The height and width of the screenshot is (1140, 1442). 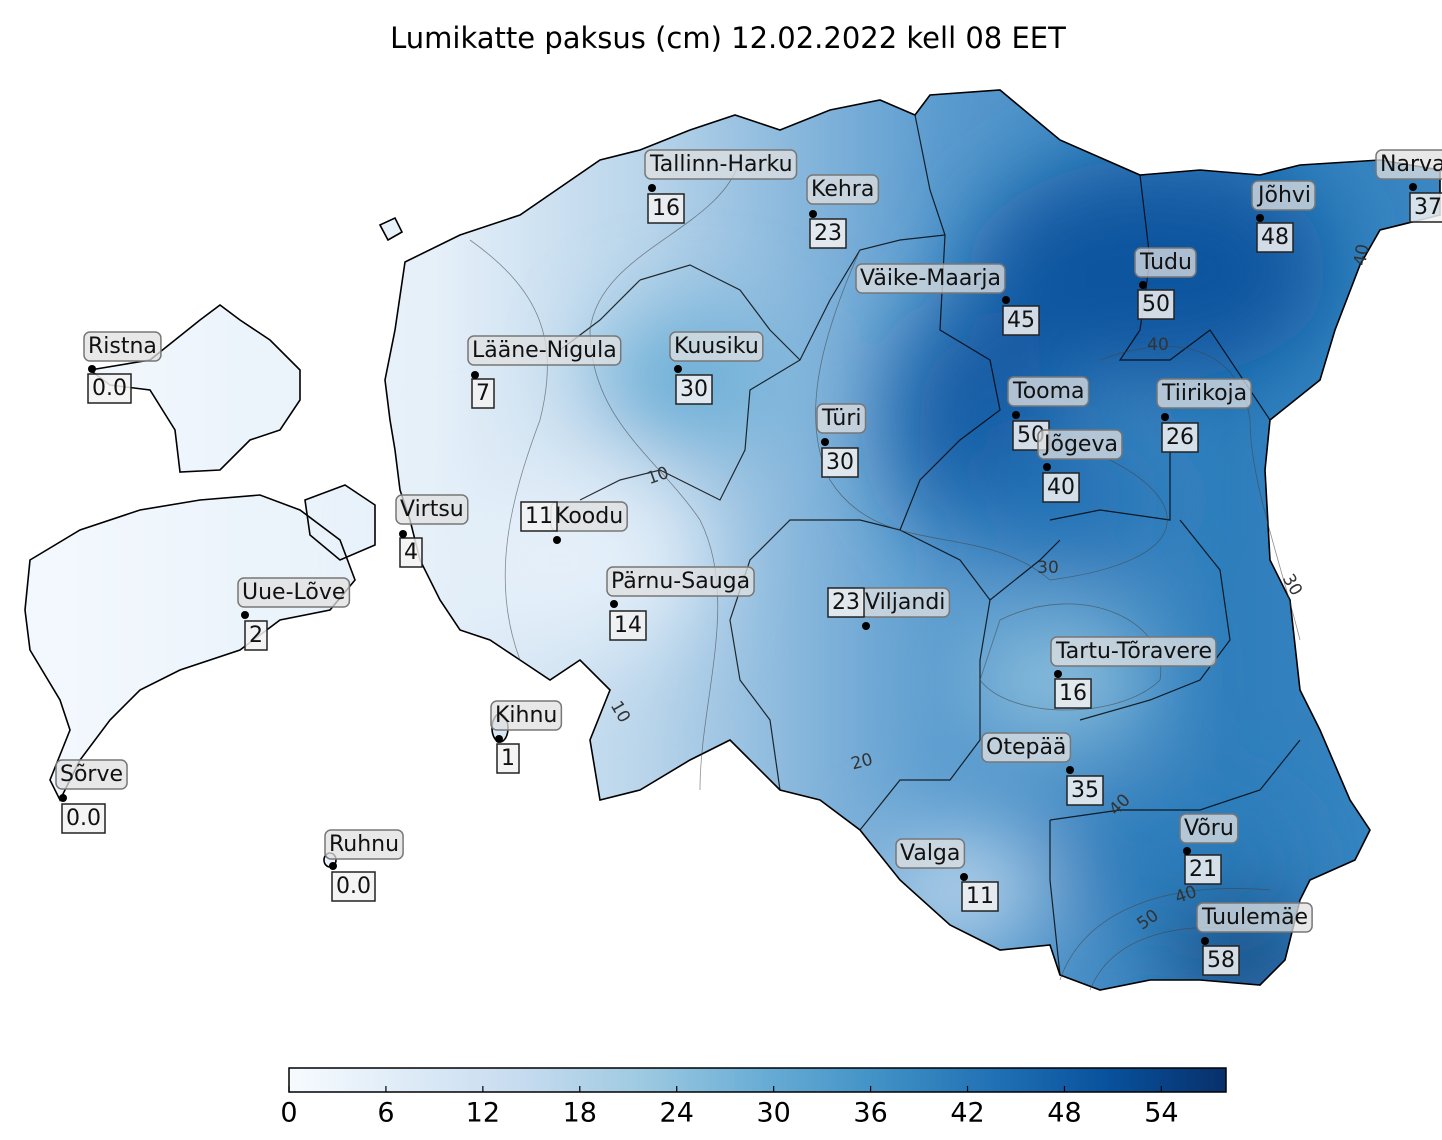 I want to click on station-name: Ruhnu, so click(x=364, y=844).